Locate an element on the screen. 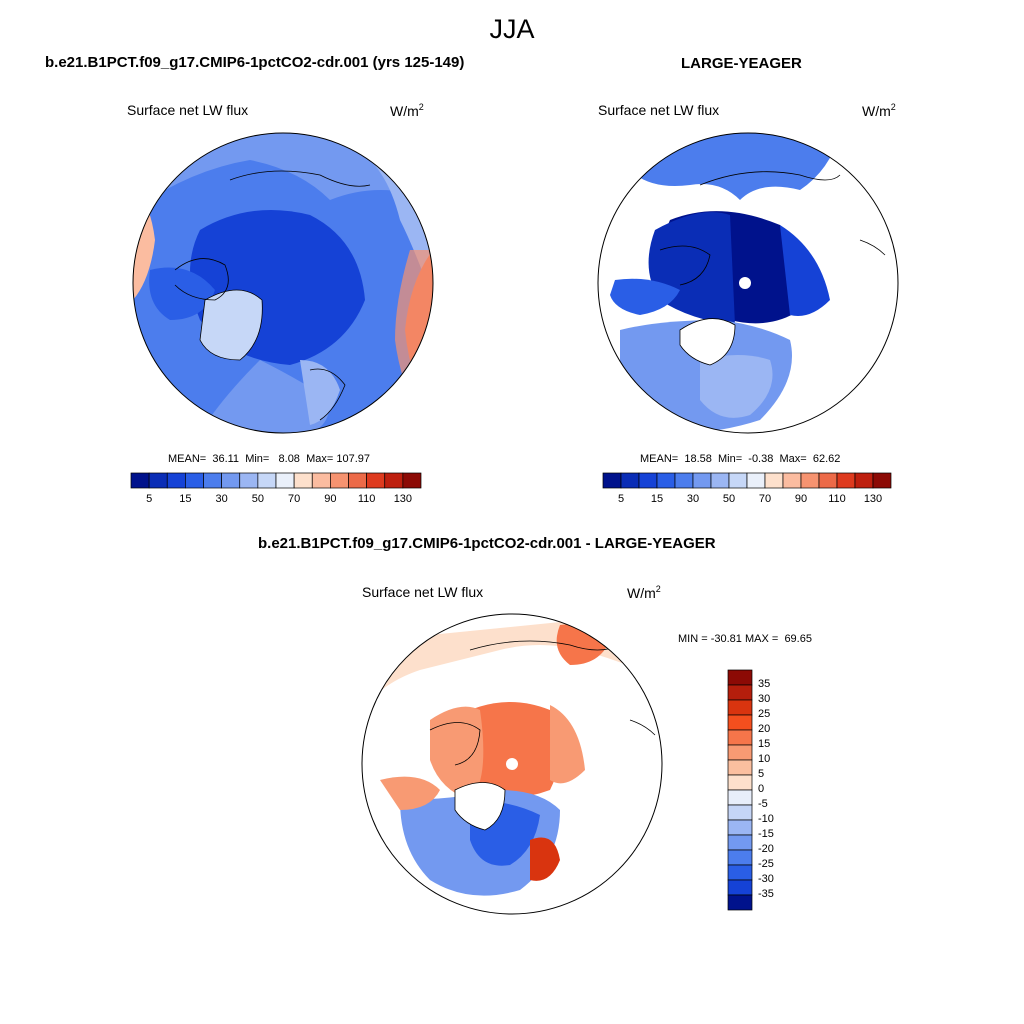 The width and height of the screenshot is (1024, 1024). panel2-title: LARGE-YEAGER is located at coordinates (741, 63).